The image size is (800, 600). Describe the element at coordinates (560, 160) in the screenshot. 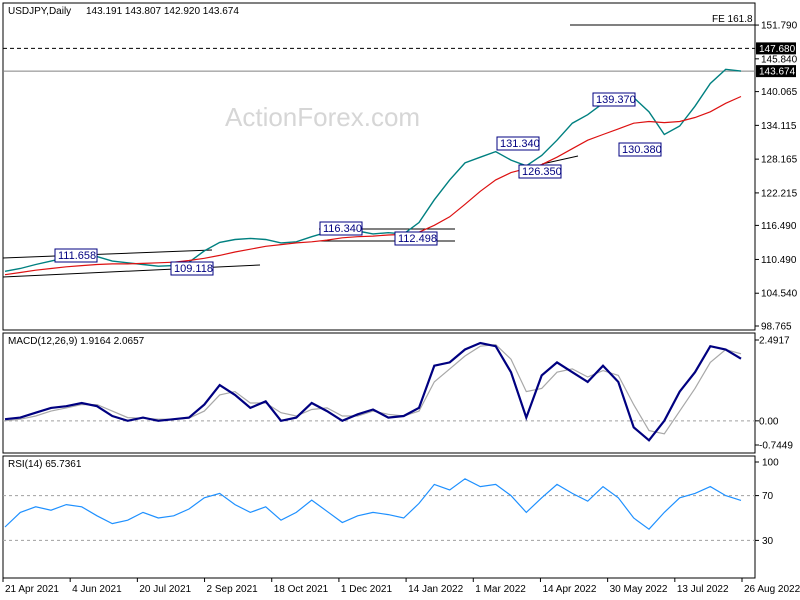

I see `wave-line` at that location.